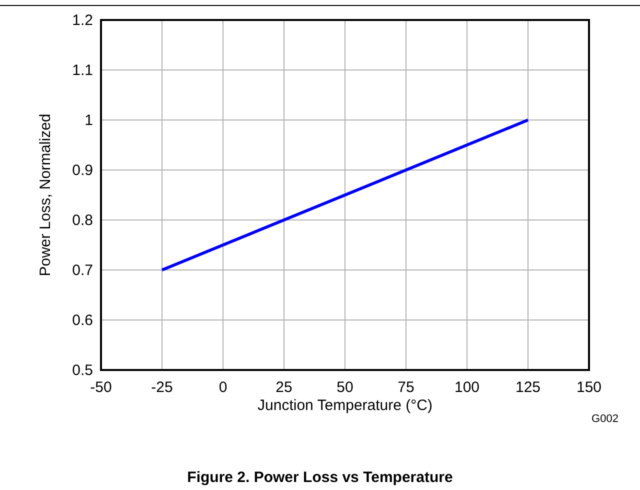 The width and height of the screenshot is (640, 490). What do you see at coordinates (45, 195) in the screenshot?
I see `y-axis-title: Power Loss, Normalized` at bounding box center [45, 195].